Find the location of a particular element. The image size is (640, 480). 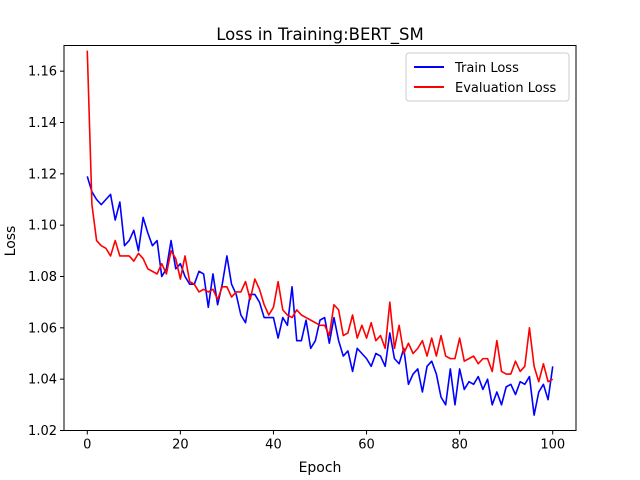

legend-box is located at coordinates (487, 77).